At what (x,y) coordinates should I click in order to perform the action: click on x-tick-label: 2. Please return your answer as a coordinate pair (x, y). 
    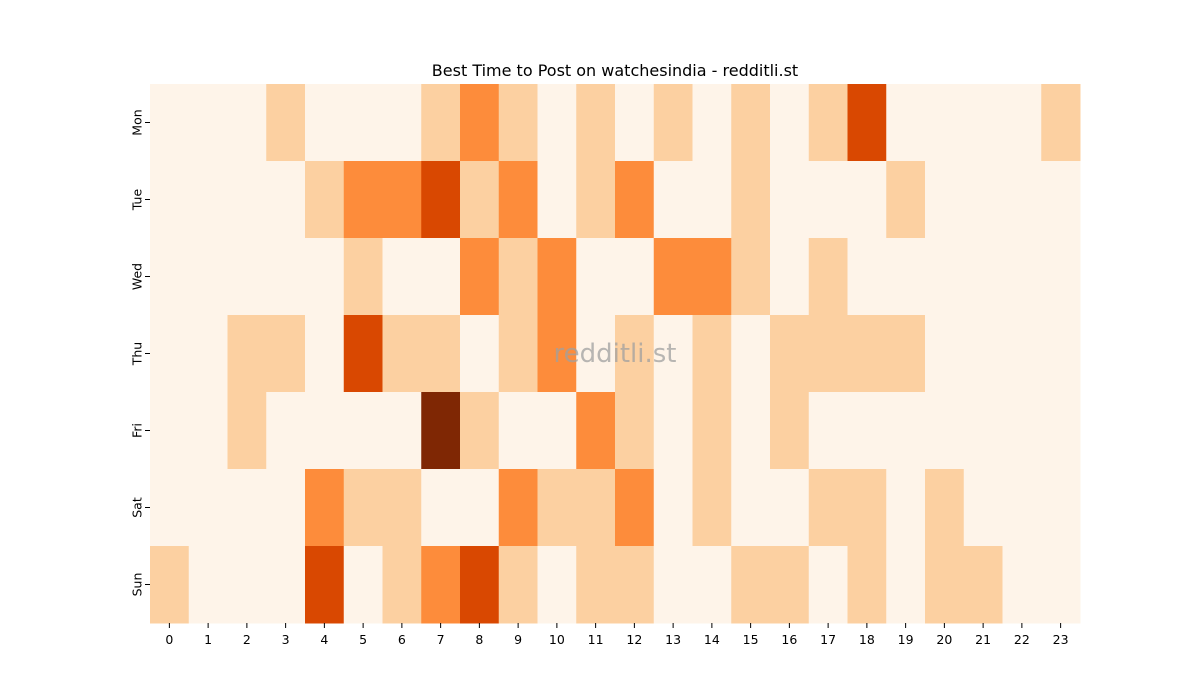
    Looking at the image, I should click on (247, 639).